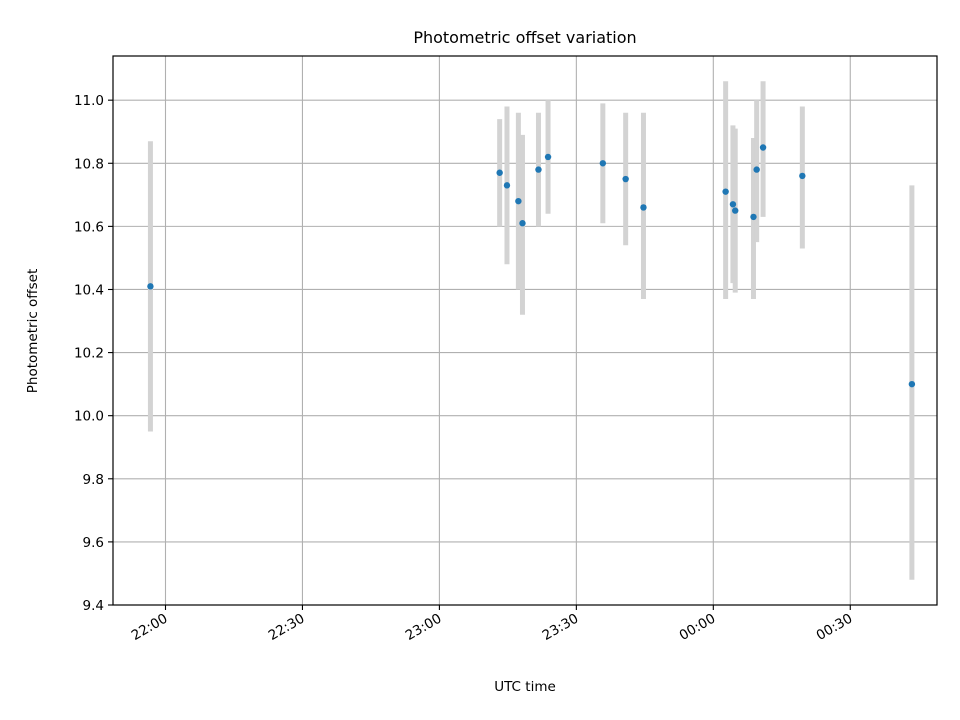  I want to click on y-axis-label: Photometric offset, so click(33, 331).